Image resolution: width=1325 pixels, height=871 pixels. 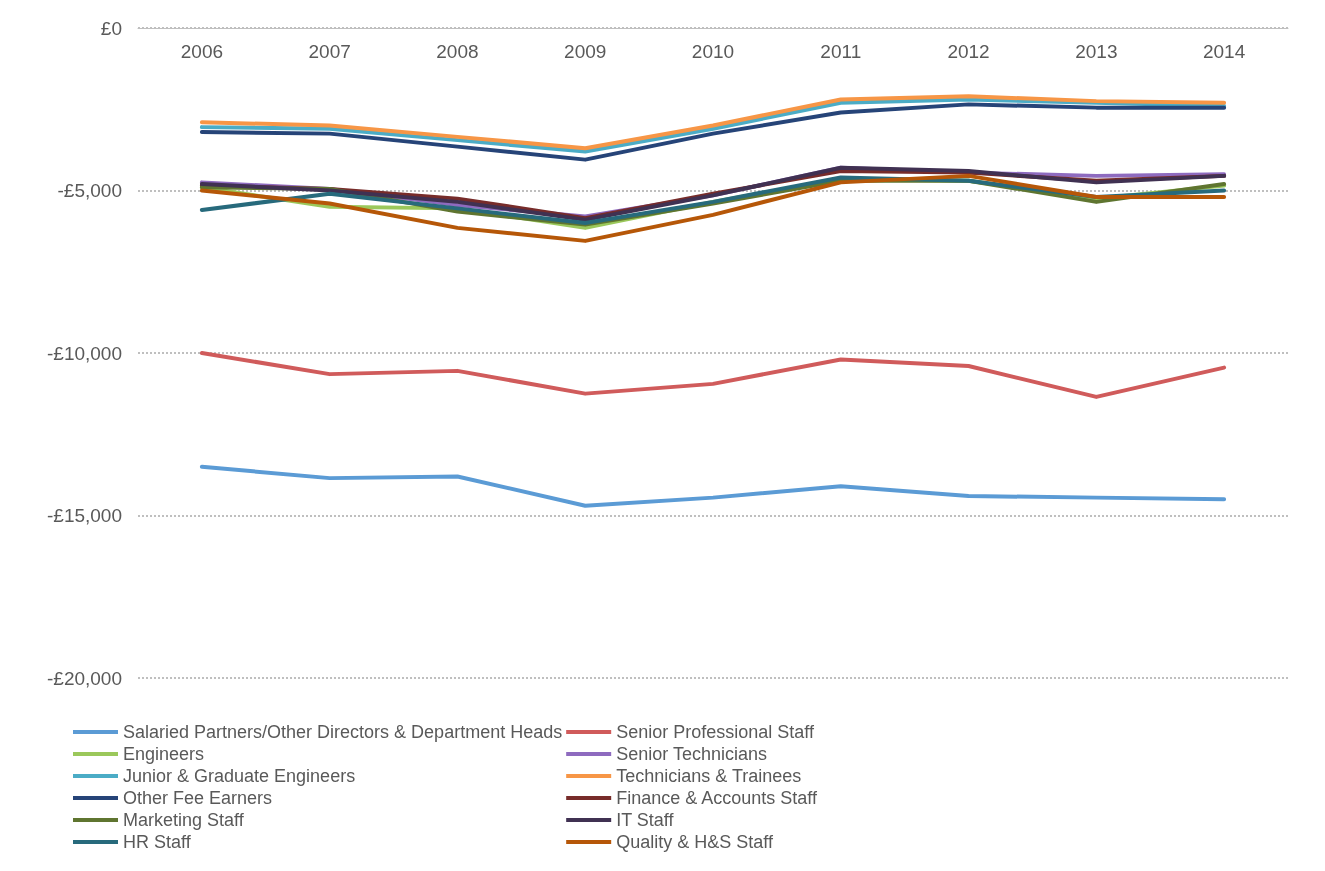 I want to click on x-tick-label: 2014, so click(x=1224, y=51).